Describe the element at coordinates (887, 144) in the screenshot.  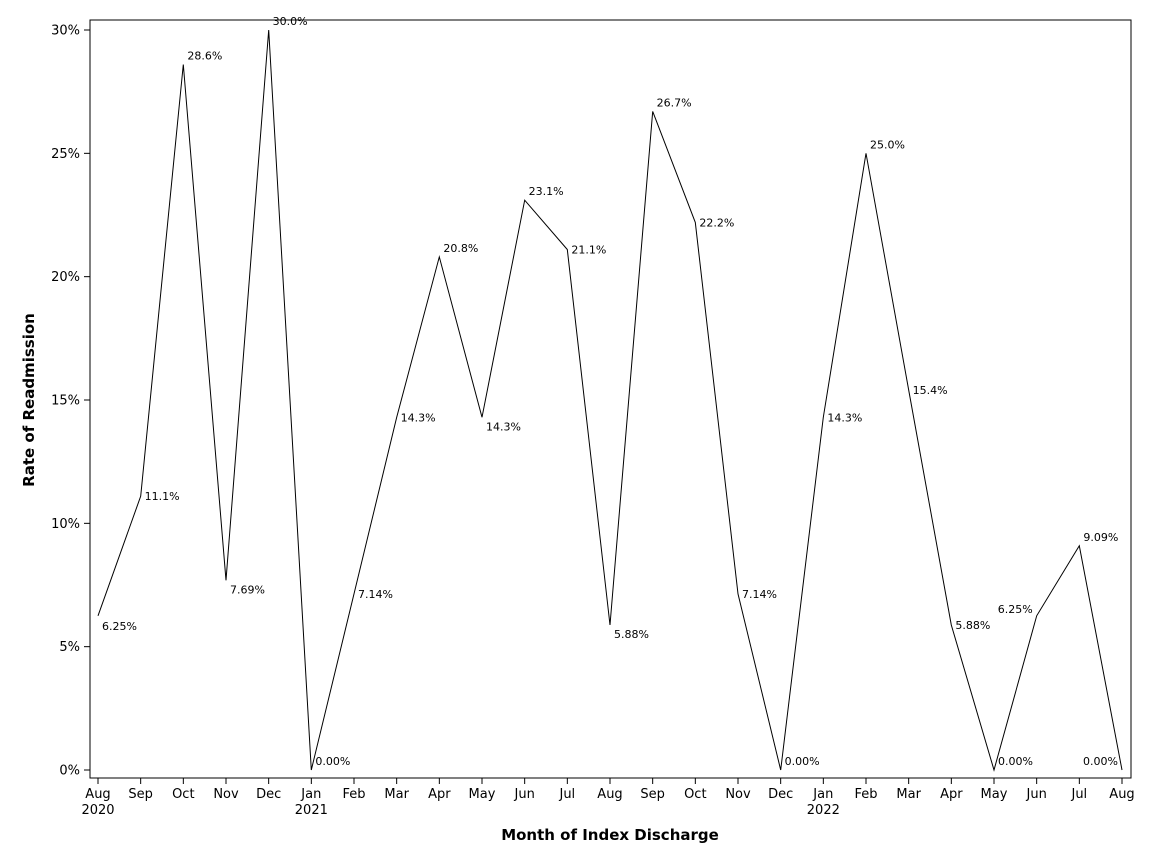
I see `data-label: 25.0%` at that location.